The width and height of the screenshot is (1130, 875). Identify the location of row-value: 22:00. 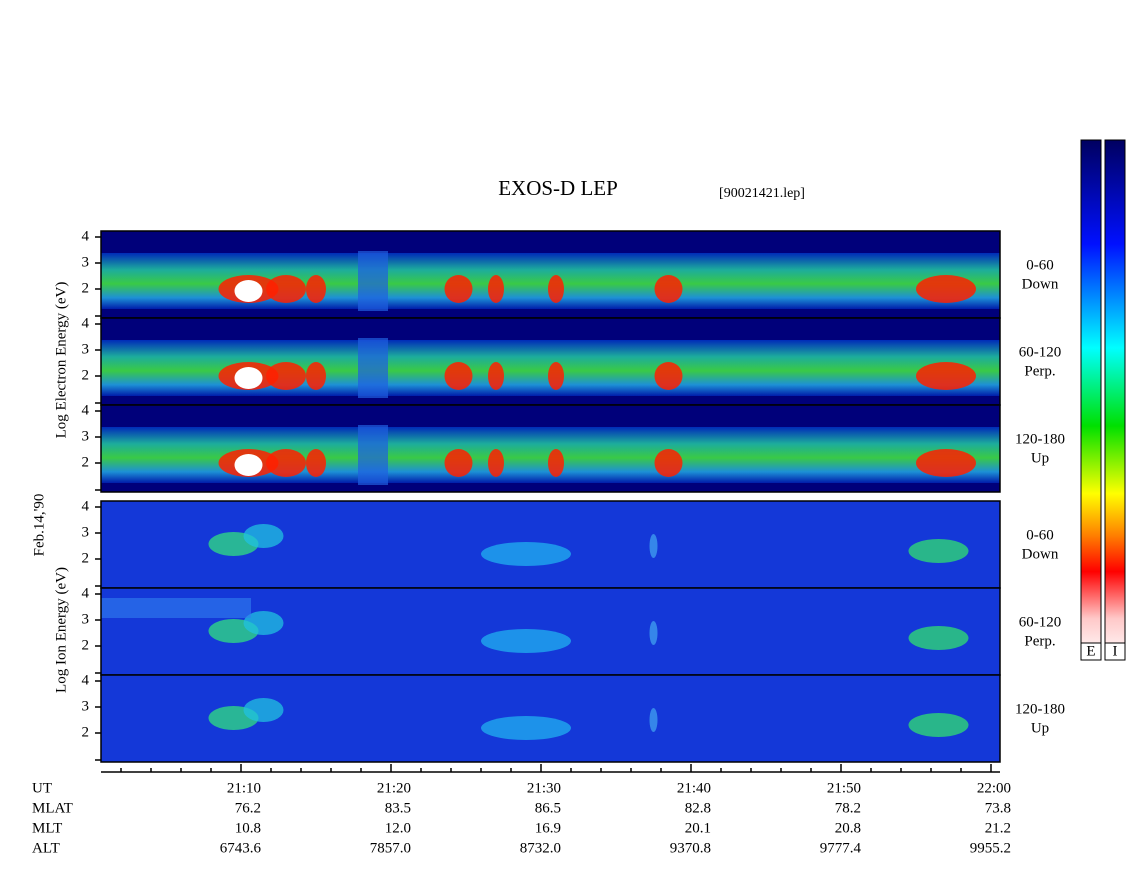
(994, 788).